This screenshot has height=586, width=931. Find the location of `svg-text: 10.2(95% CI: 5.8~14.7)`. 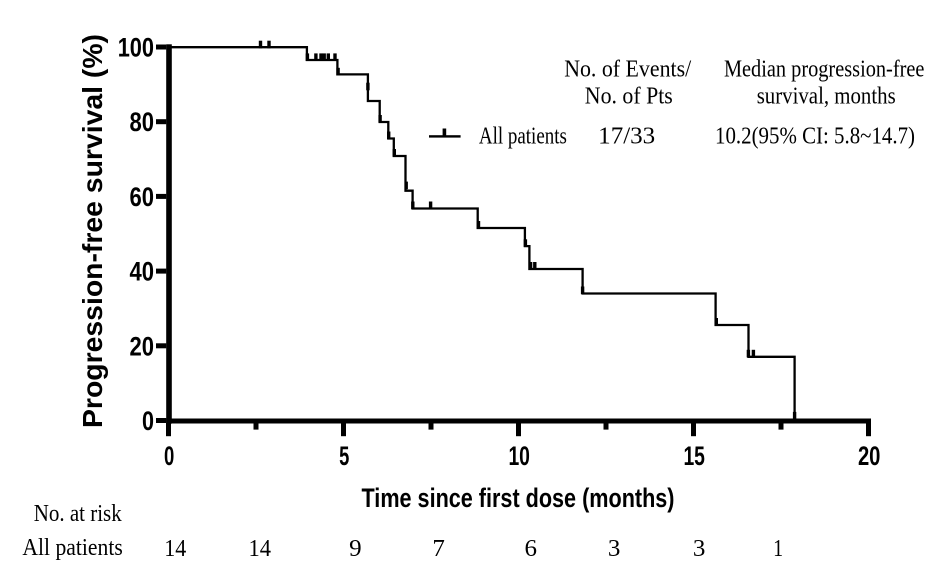

svg-text: 10.2(95% CI: 5.8~14.7) is located at coordinates (815, 135).